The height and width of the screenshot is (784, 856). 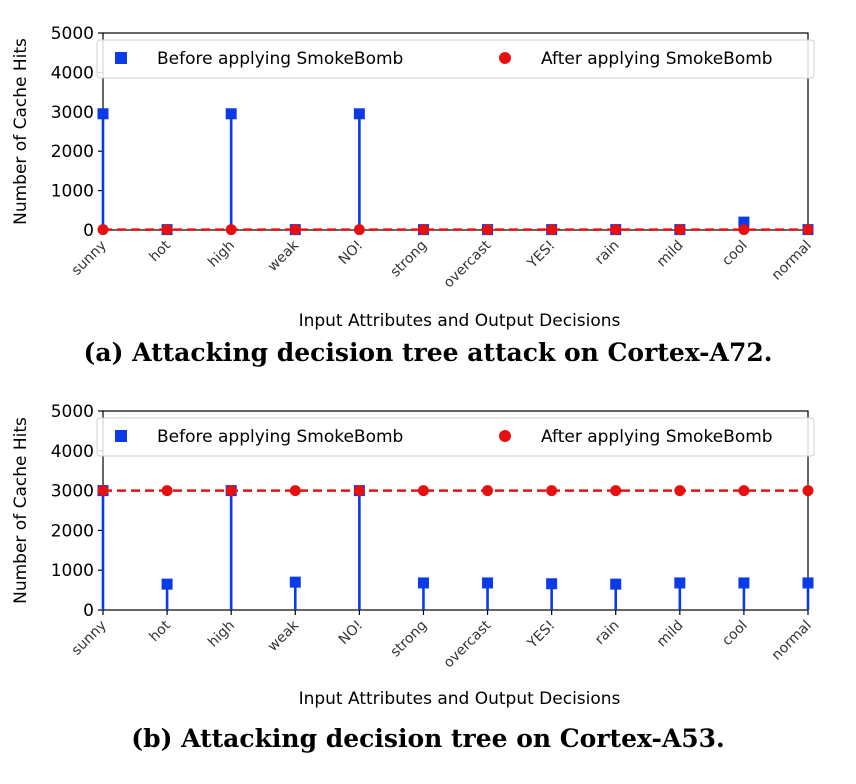 What do you see at coordinates (607, 633) in the screenshot?
I see `chart-b-x-tick-label: rain` at bounding box center [607, 633].